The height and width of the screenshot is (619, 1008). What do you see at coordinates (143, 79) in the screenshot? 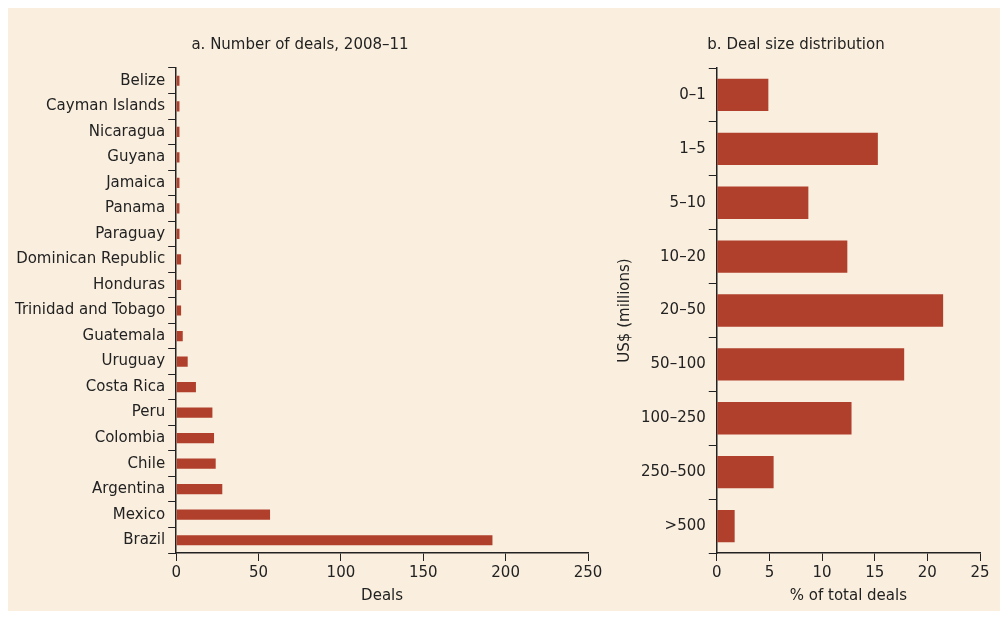
I see `y-tick-label: Belize` at bounding box center [143, 79].